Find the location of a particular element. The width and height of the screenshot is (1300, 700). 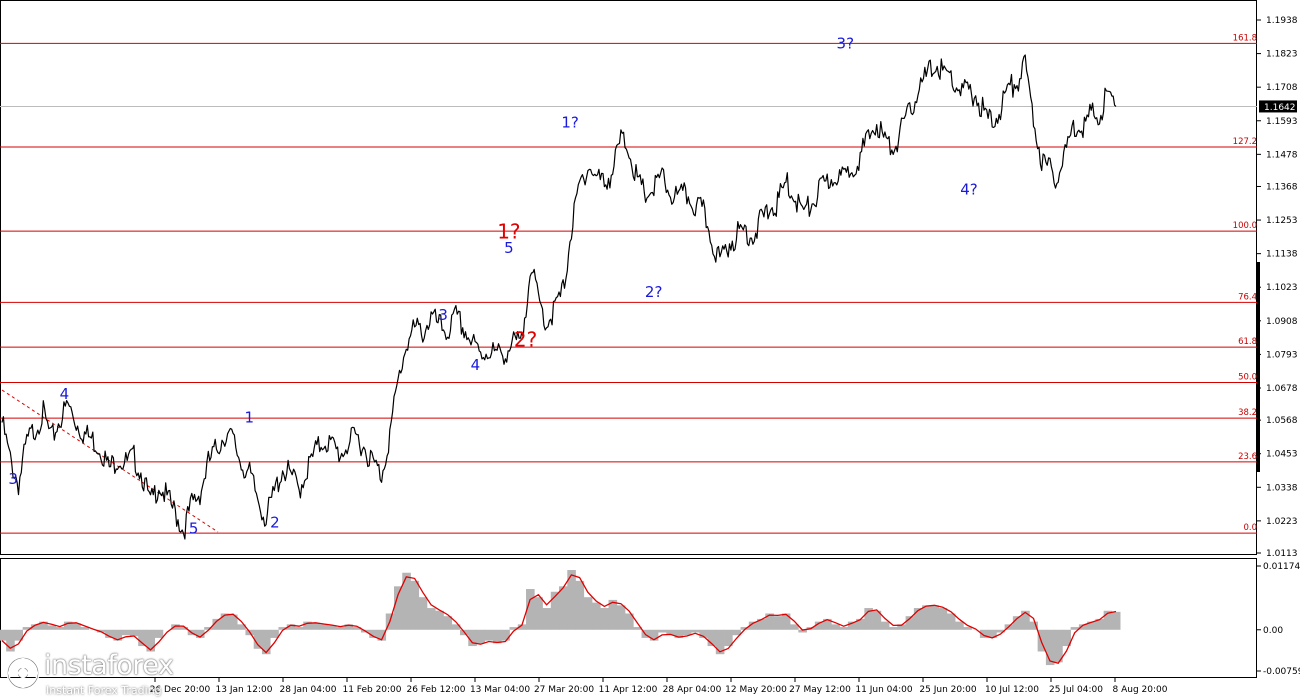

price-tick-label: 1.1593 is located at coordinates (1282, 122).